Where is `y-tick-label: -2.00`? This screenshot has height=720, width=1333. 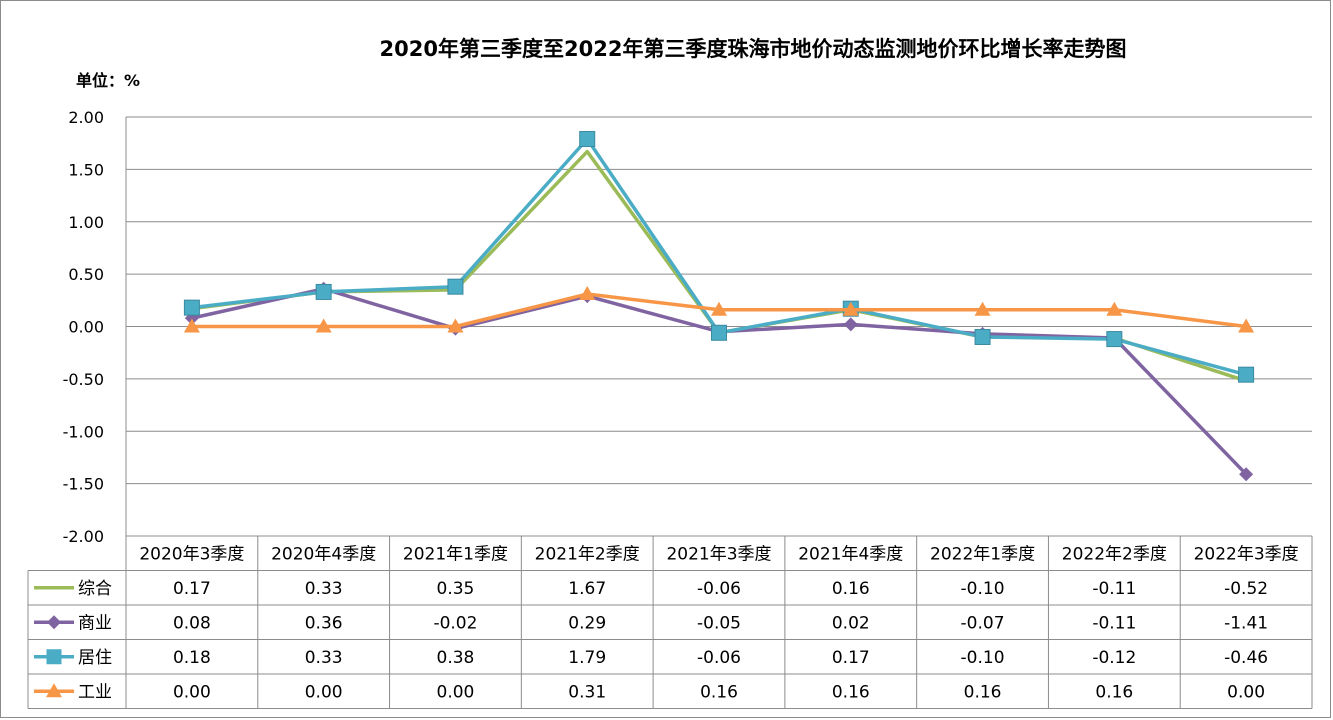
y-tick-label: -2.00 is located at coordinates (83, 536).